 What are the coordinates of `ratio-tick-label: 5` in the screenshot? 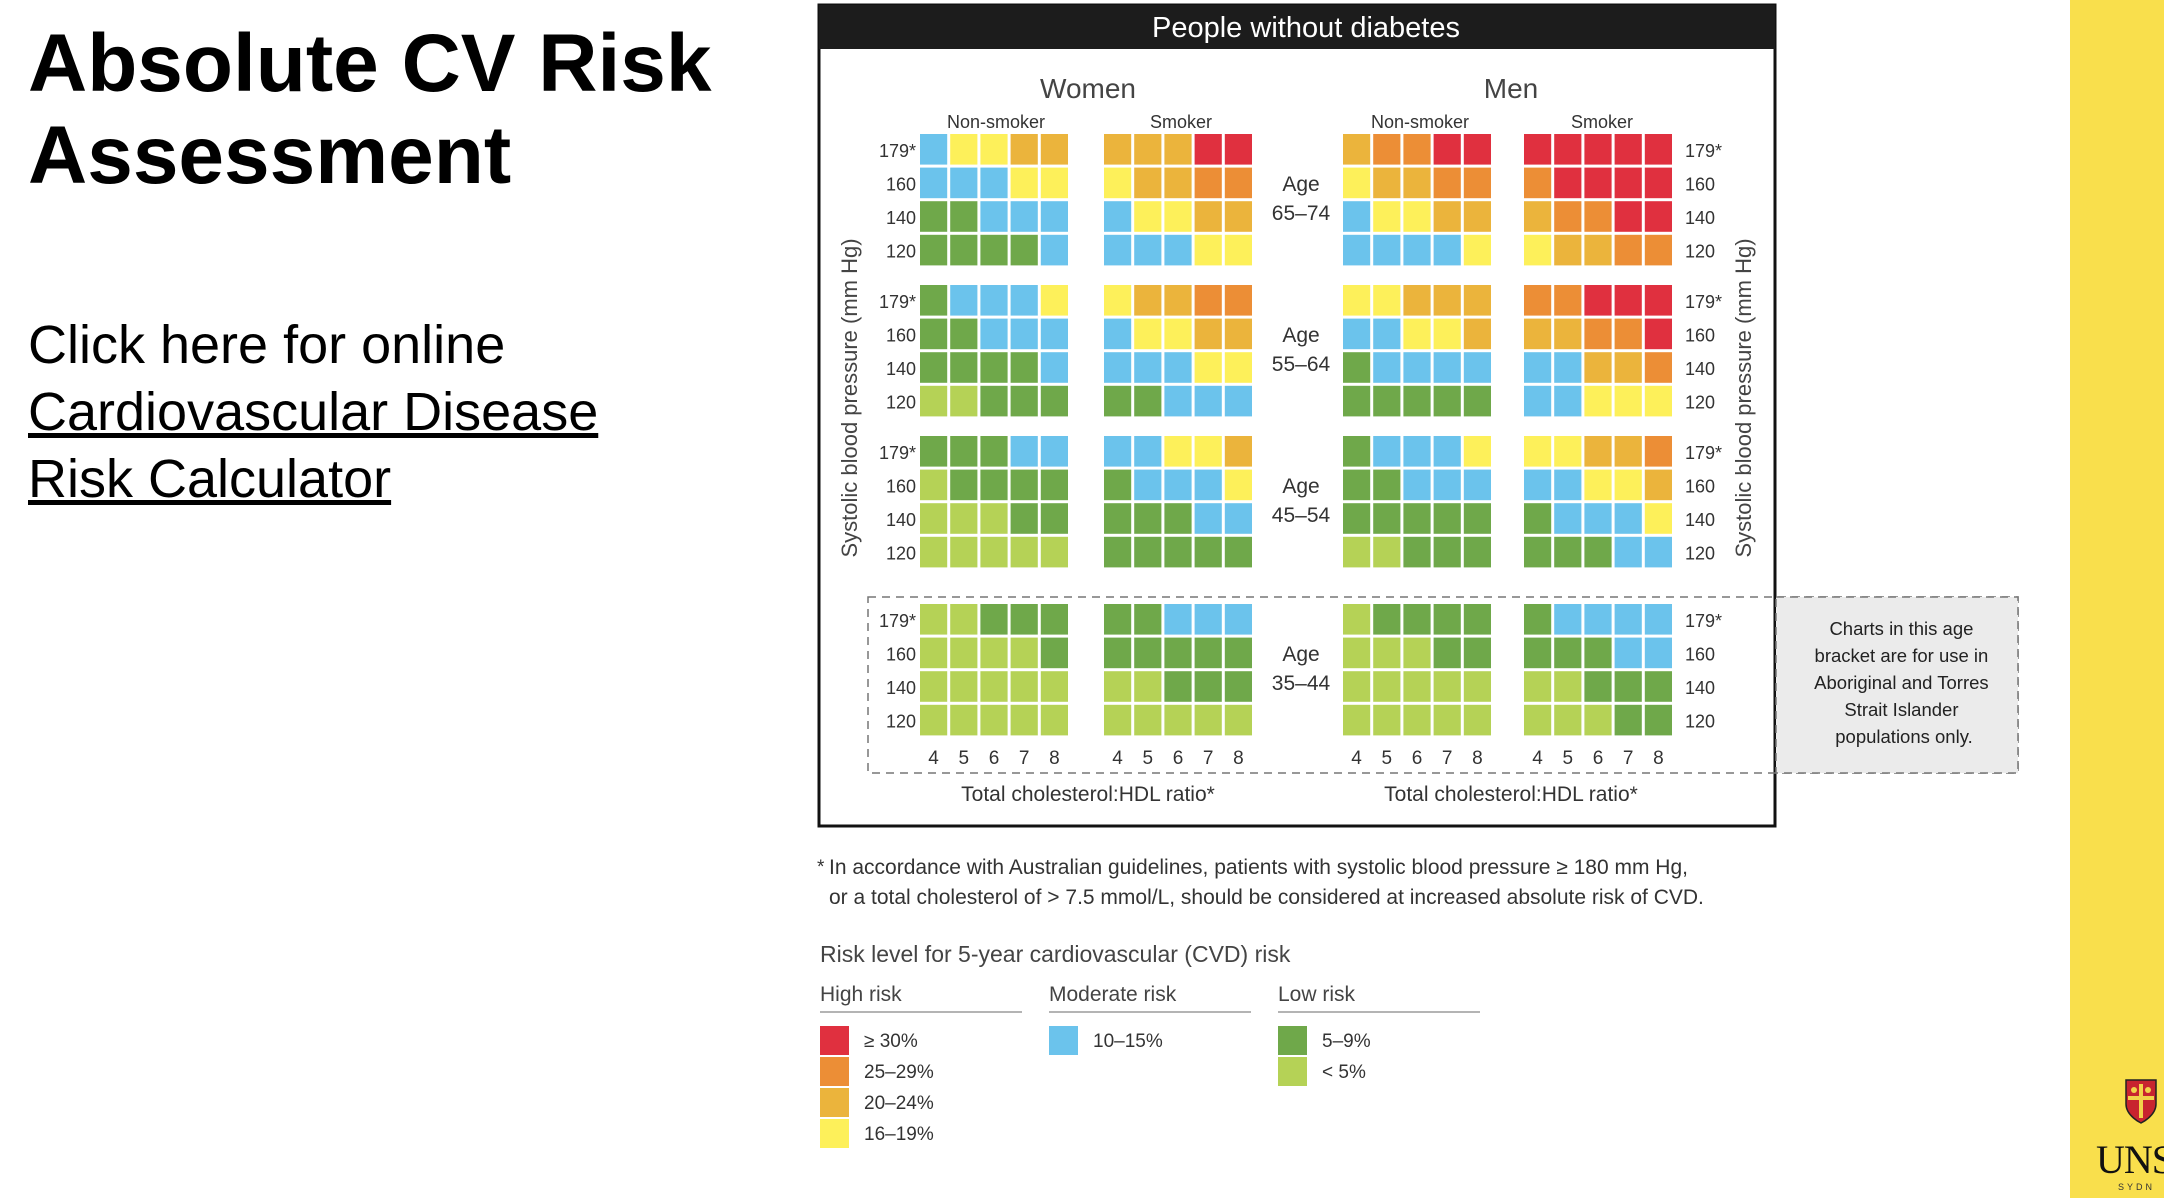 It's located at (1387, 758).